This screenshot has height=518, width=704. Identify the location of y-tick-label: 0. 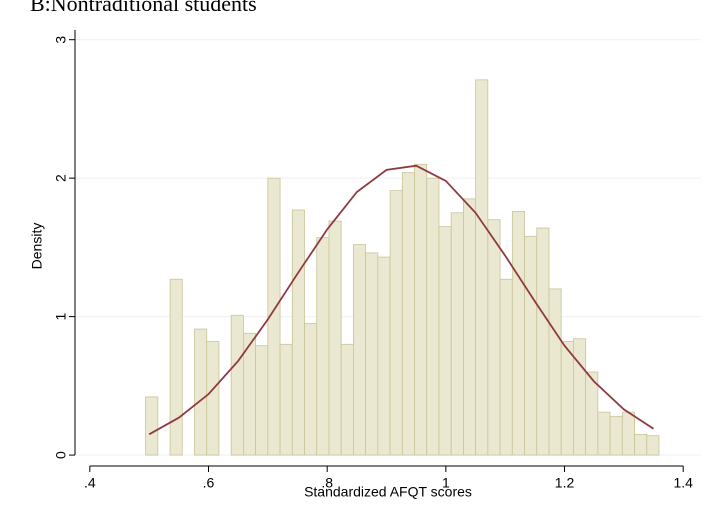
(61, 455).